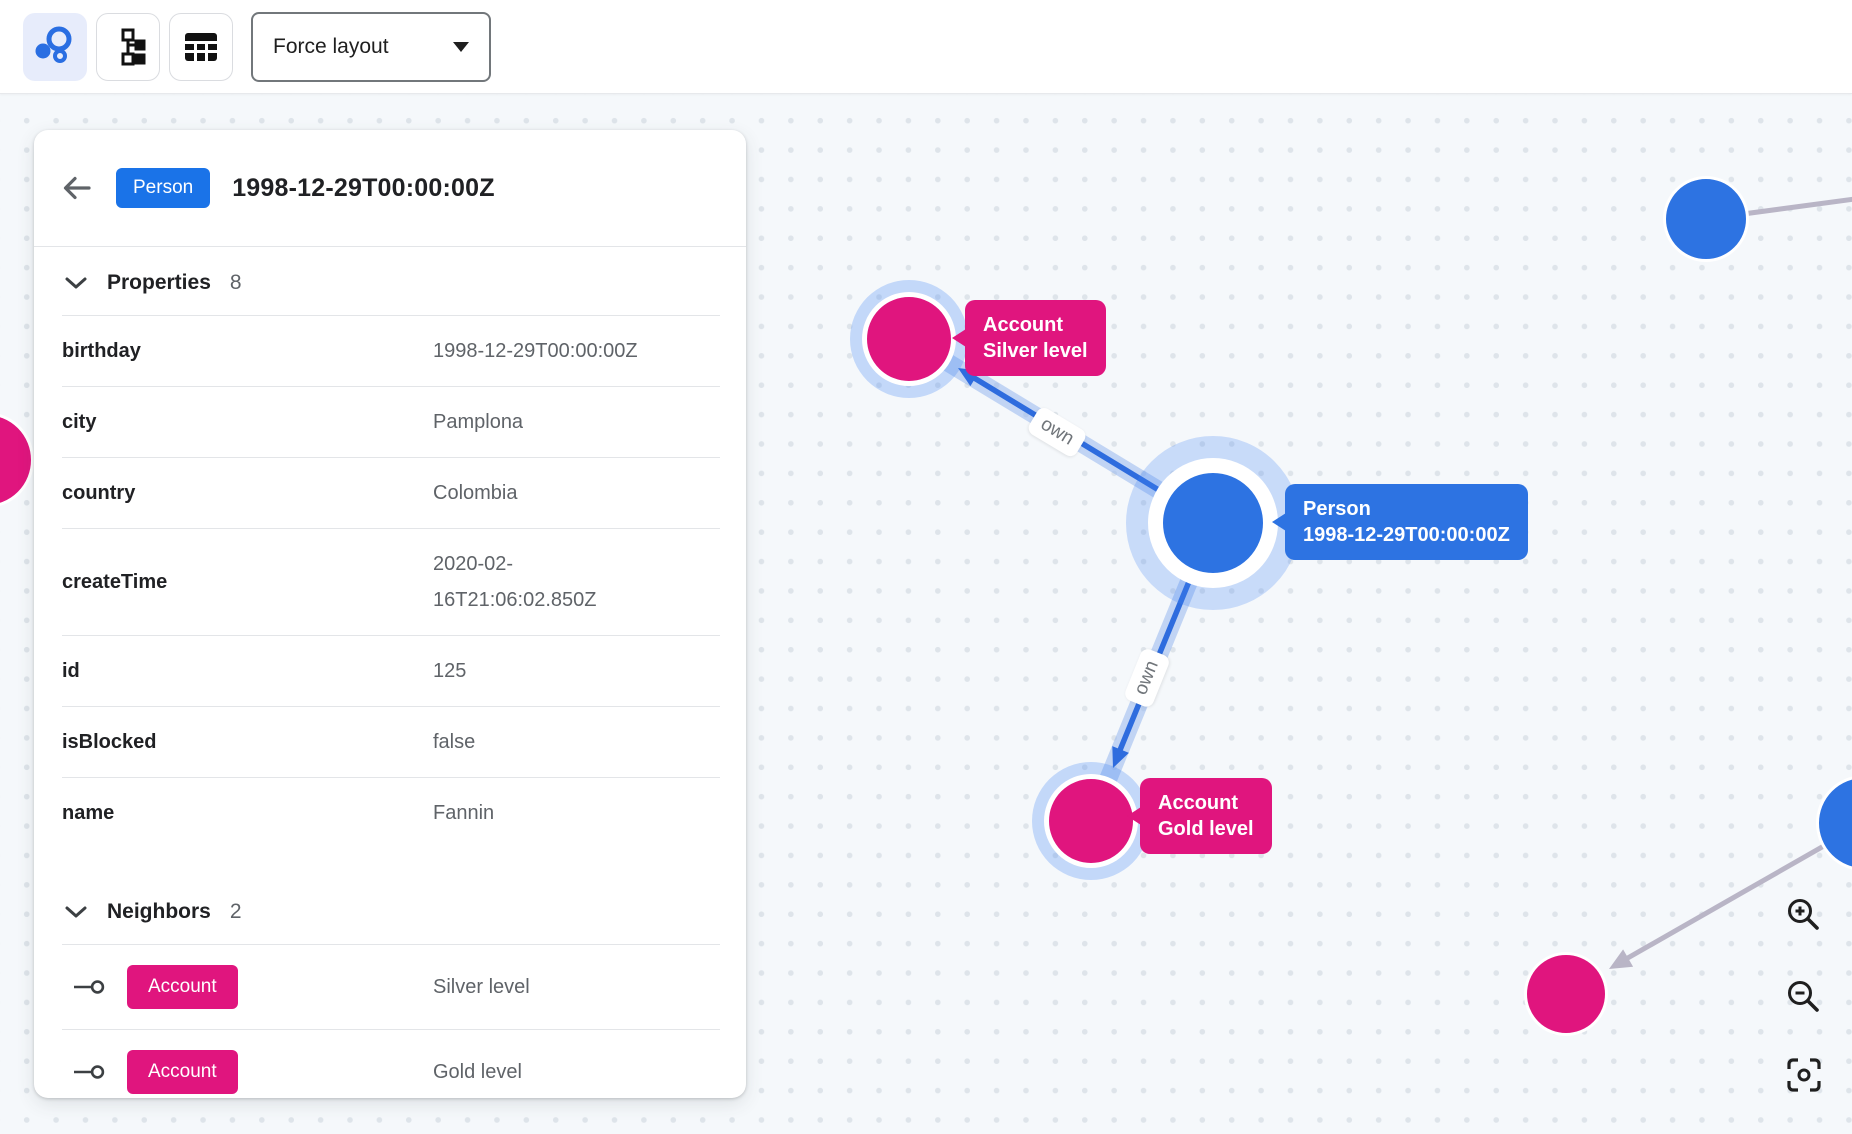 This screenshot has width=1852, height=1134. I want to click on graph-view-icon, so click(55, 47).